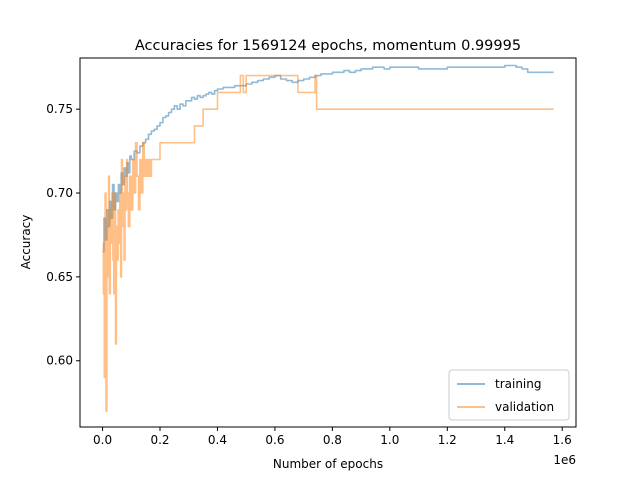 This screenshot has height=480, width=640. Describe the element at coordinates (518, 384) in the screenshot. I see `legend-label-training: training` at that location.